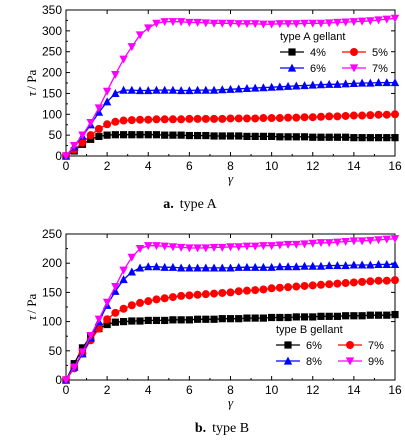 The width and height of the screenshot is (405, 441). I want to click on y-tick-label: 100, so click(52, 322).